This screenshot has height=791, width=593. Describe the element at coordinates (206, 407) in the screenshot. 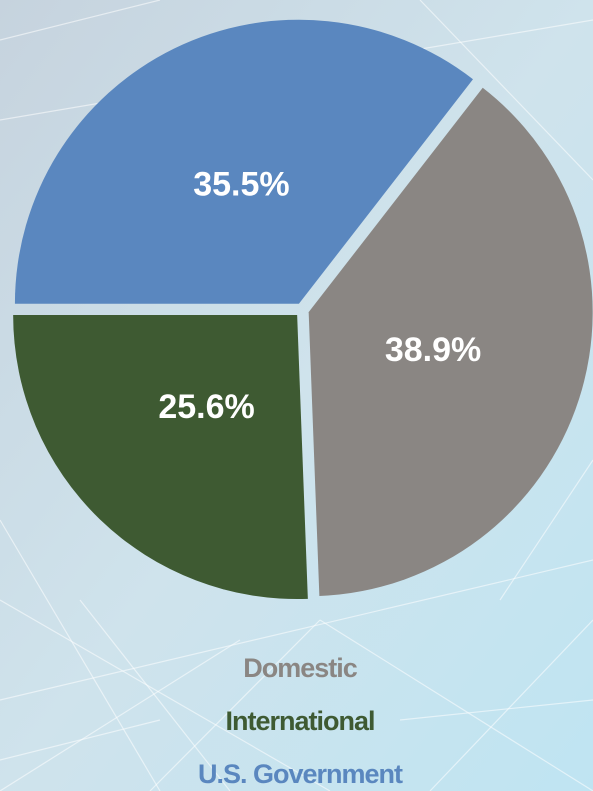

I see `data-label: 25.6%` at that location.